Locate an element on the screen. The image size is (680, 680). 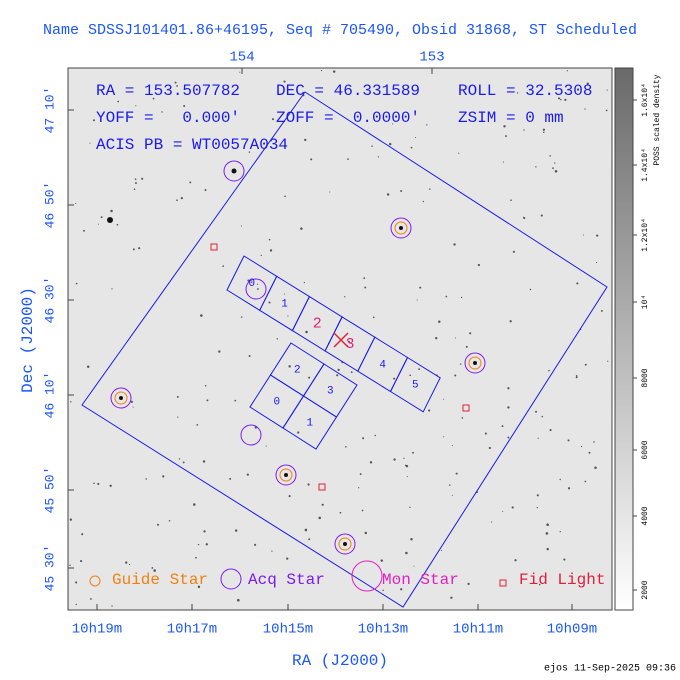
zsim: ZSIM = 0 mm is located at coordinates (511, 118).